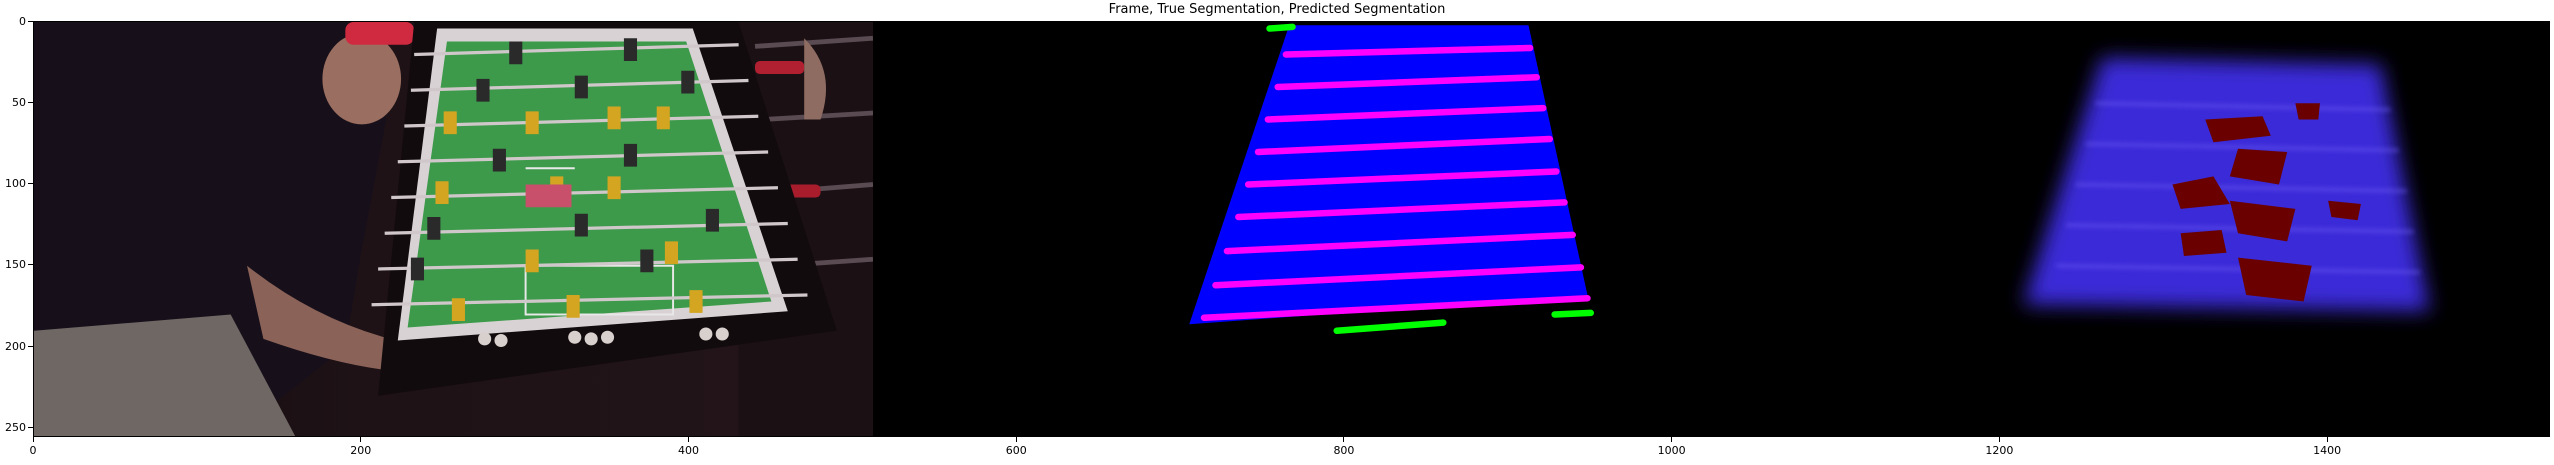 The image size is (2554, 465). Describe the element at coordinates (33, 450) in the screenshot. I see `x-tick-label: 0` at that location.